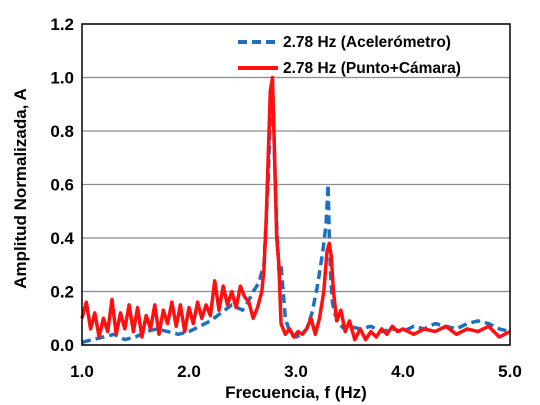 This screenshot has width=540, height=405. Describe the element at coordinates (372, 68) in the screenshot. I see `legend-label-camera: 2.78 Hz (Punto+Cámara)` at that location.